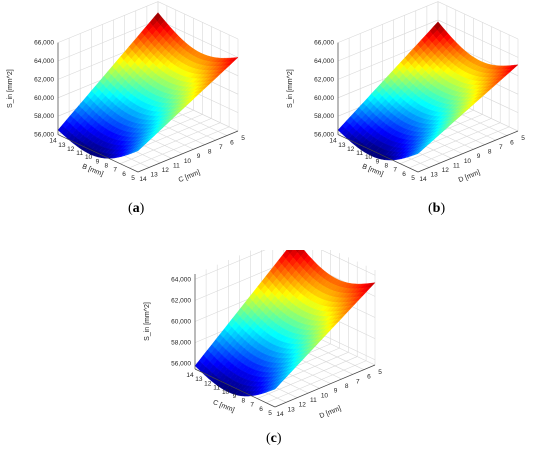  Describe the element at coordinates (190, 176) in the screenshot. I see `y-axis-label: C [mm]` at that location.